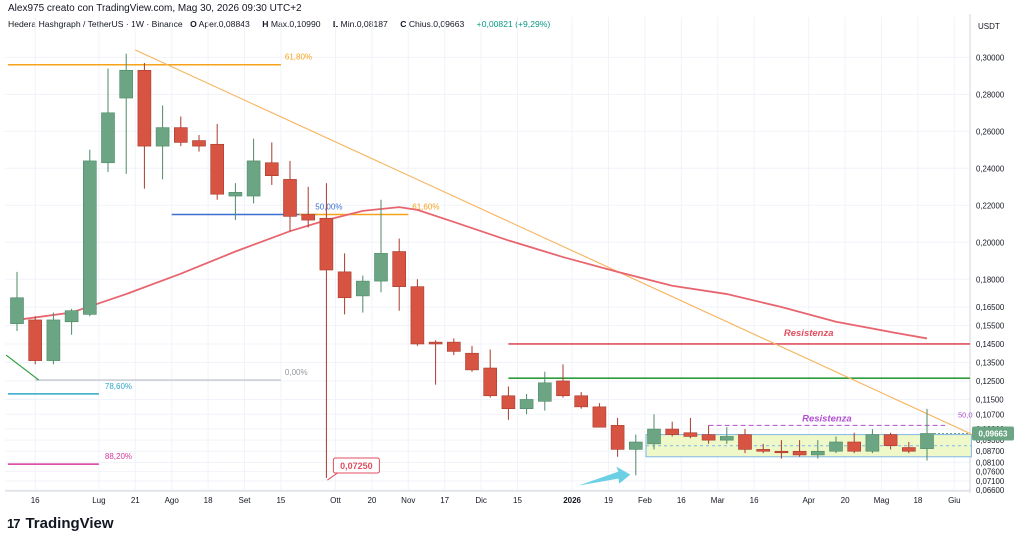 The image size is (1024, 543). What do you see at coordinates (990, 481) in the screenshot?
I see `price-axis-tick: 0,07100` at bounding box center [990, 481].